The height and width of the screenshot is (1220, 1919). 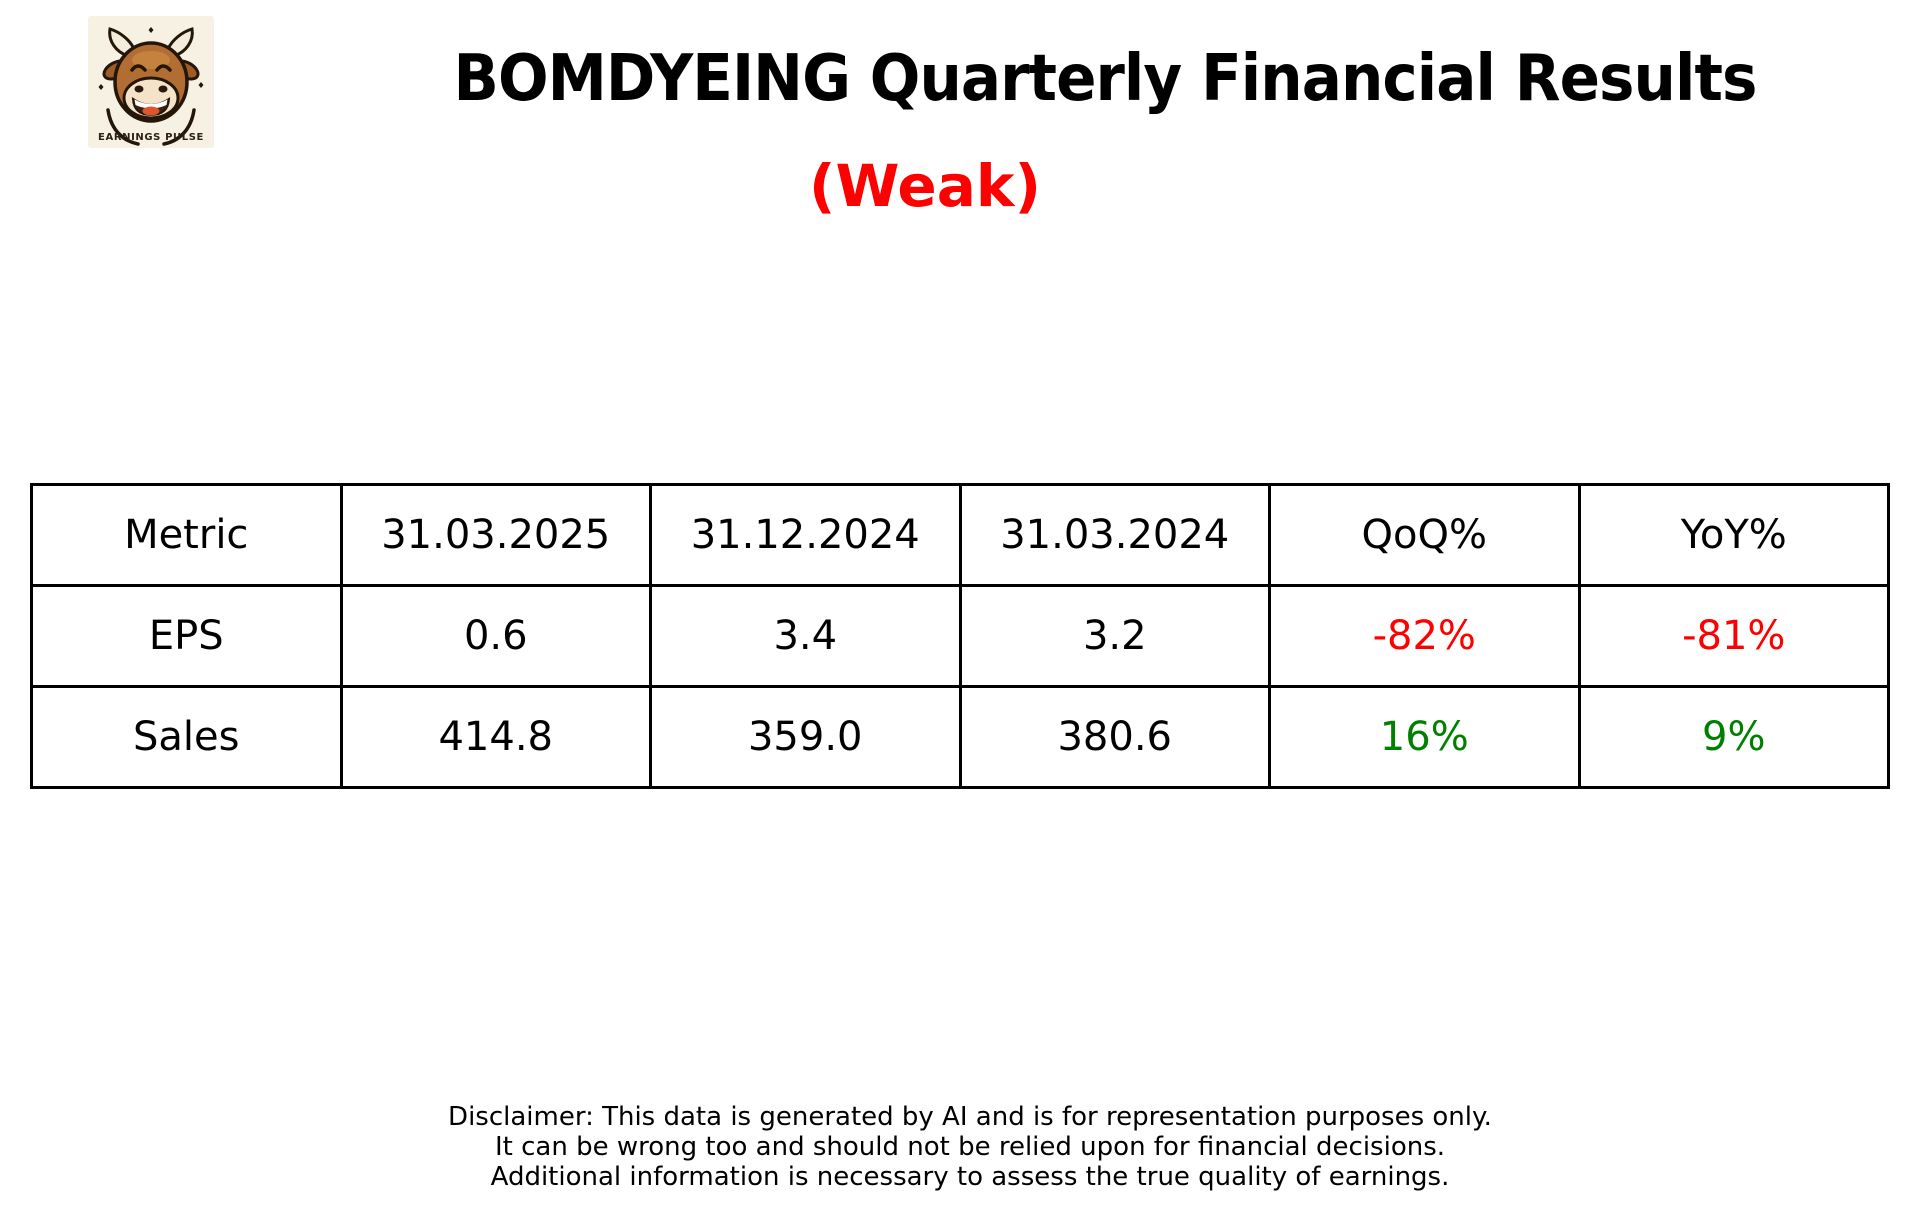 I want to click on table-row-sales: Sales 414.8 359.0 380.6 16% 9%, so click(x=960, y=737).